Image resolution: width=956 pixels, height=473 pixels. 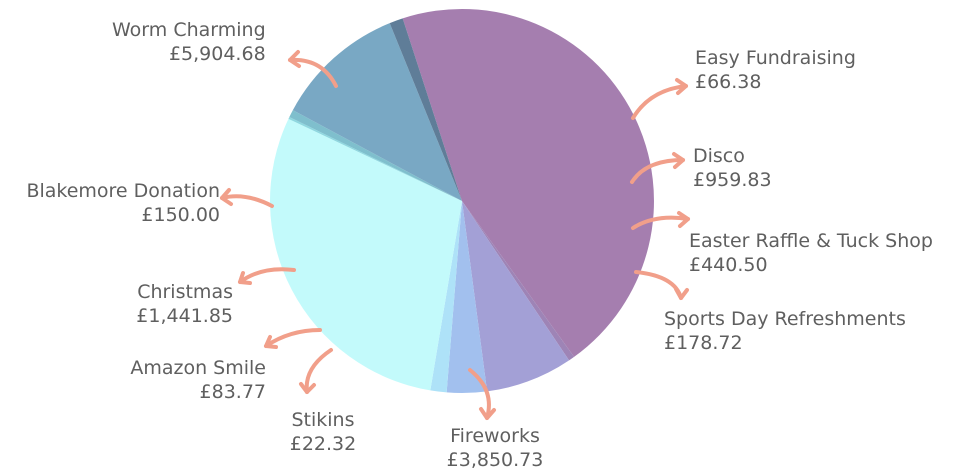 What do you see at coordinates (785, 331) in the screenshot?
I see `label-sports-day: Sports Day Refreshments £178.72` at bounding box center [785, 331].